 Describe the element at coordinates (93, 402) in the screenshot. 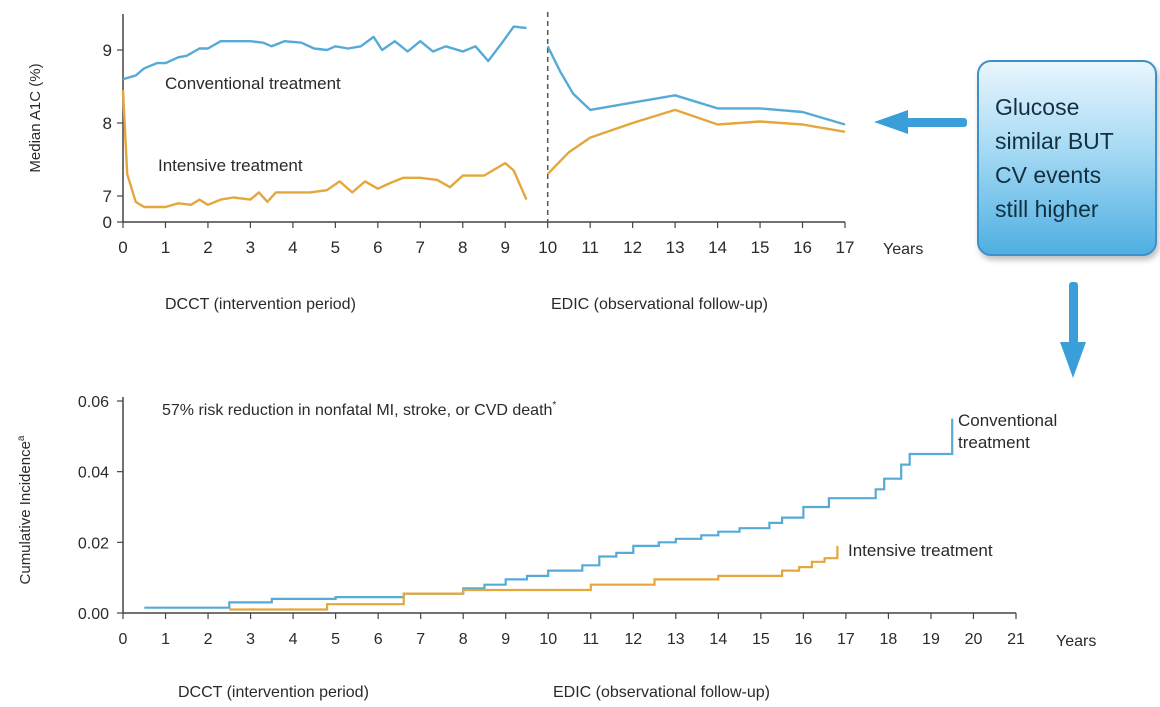

I see `bottom-y-tick-label: 0.06` at that location.